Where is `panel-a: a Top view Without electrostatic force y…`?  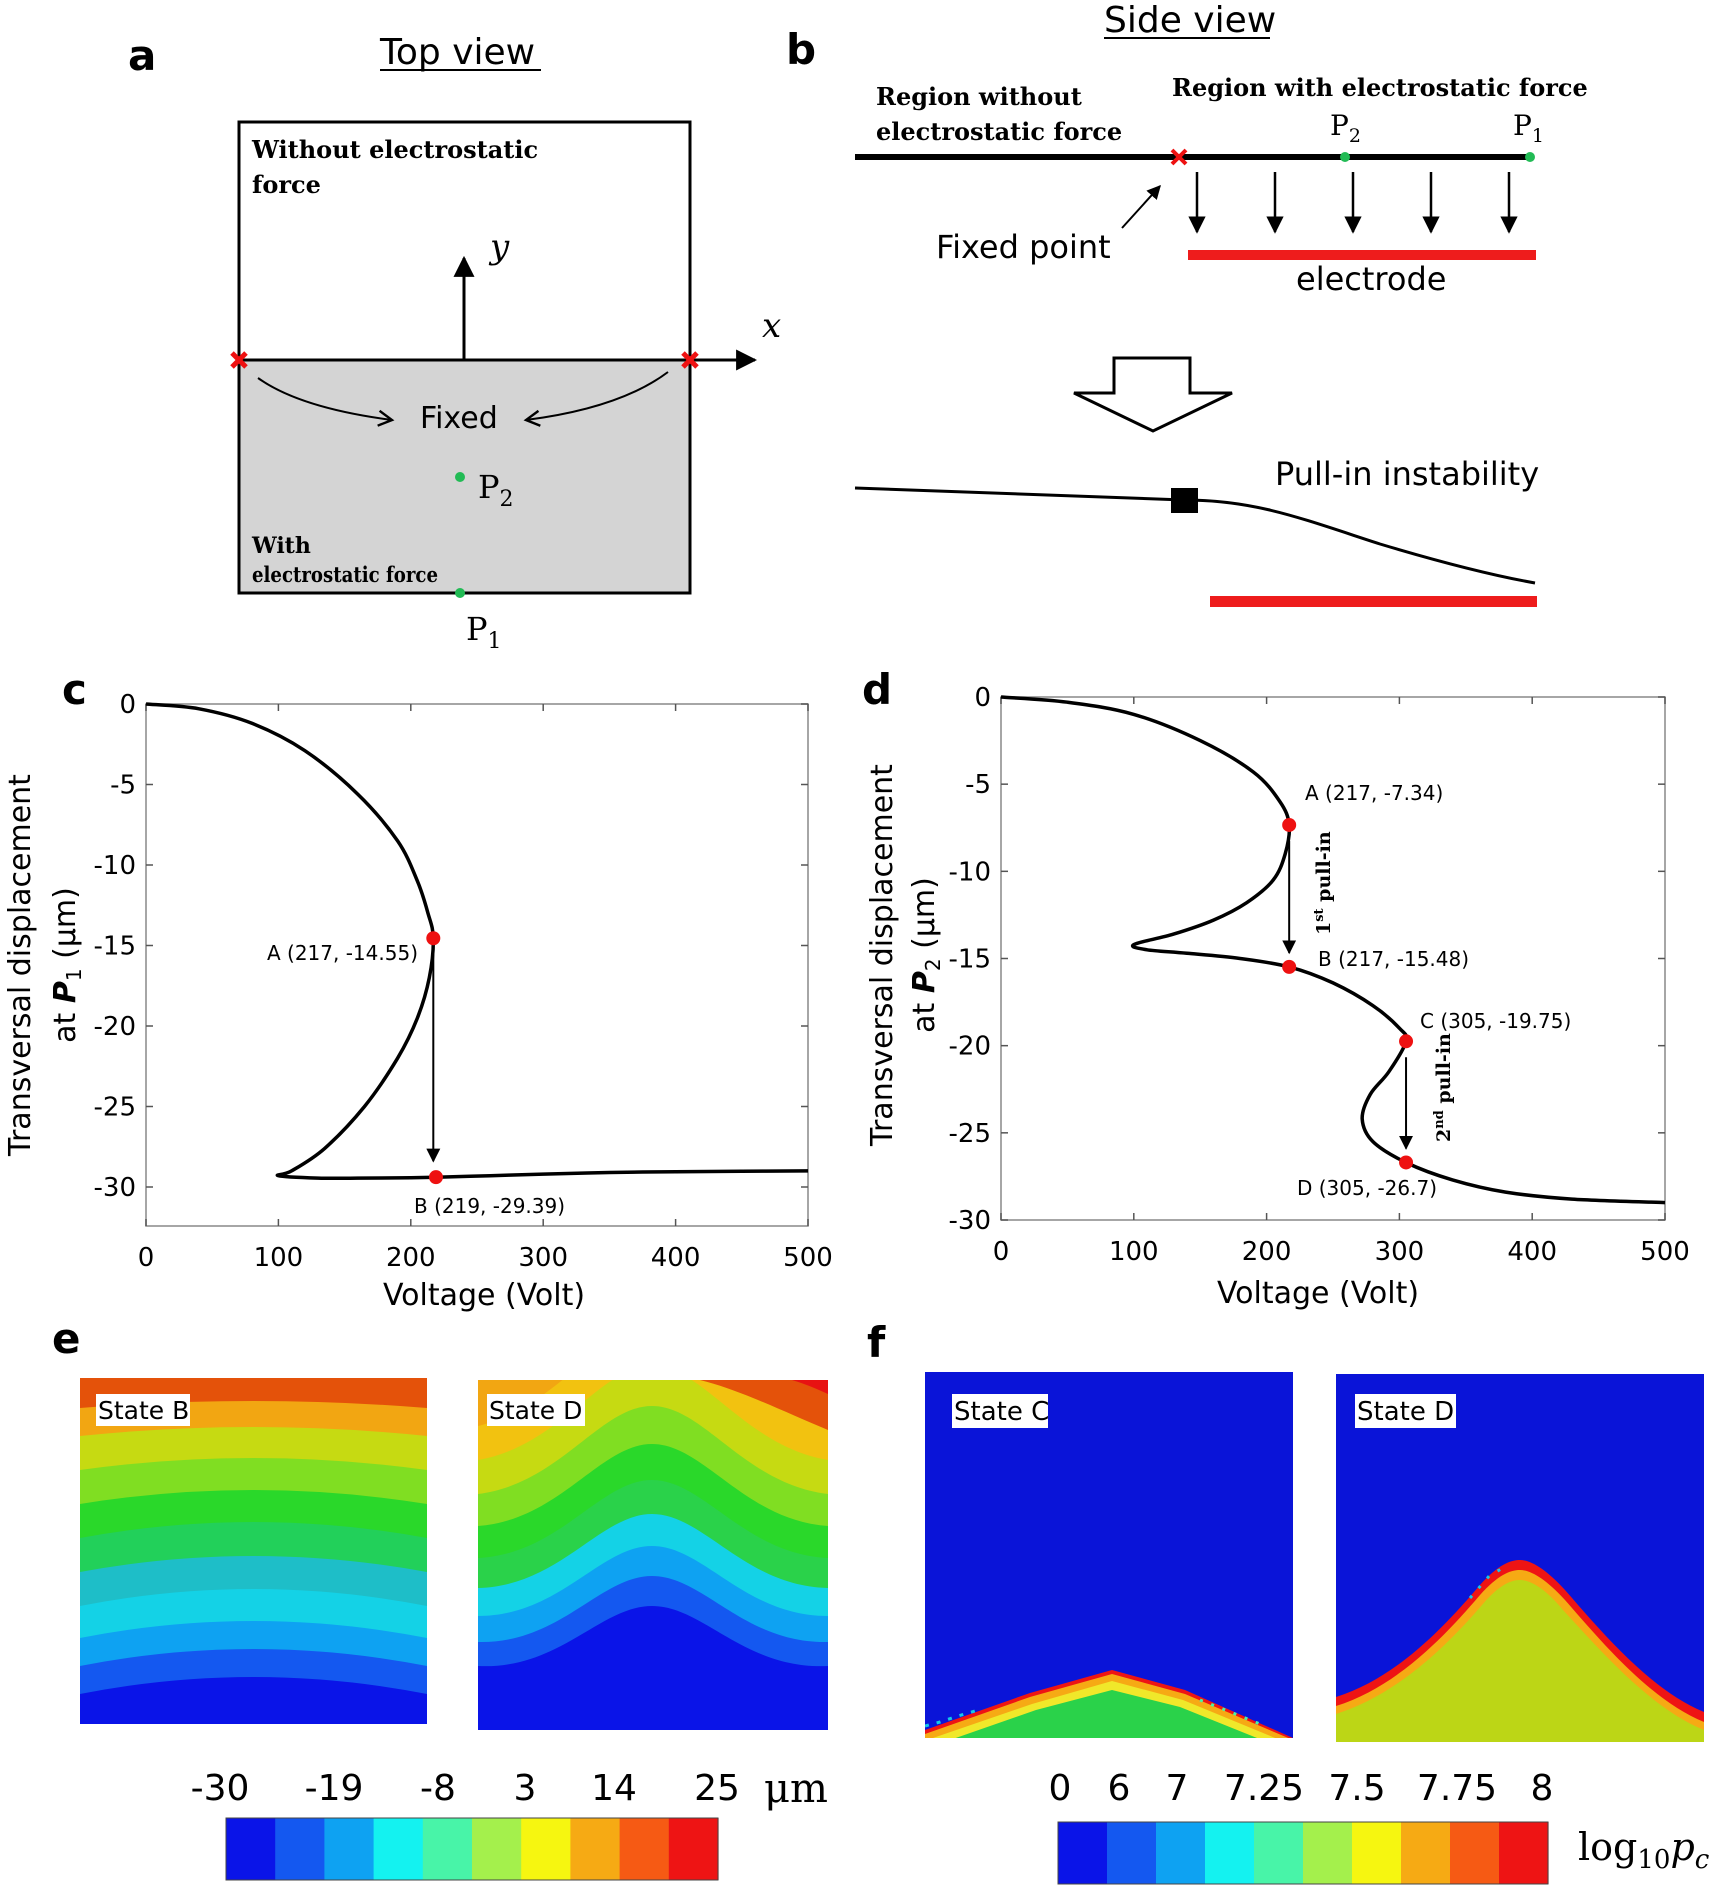 panel-a: a Top view Without electrostatic force y… is located at coordinates (454, 342).